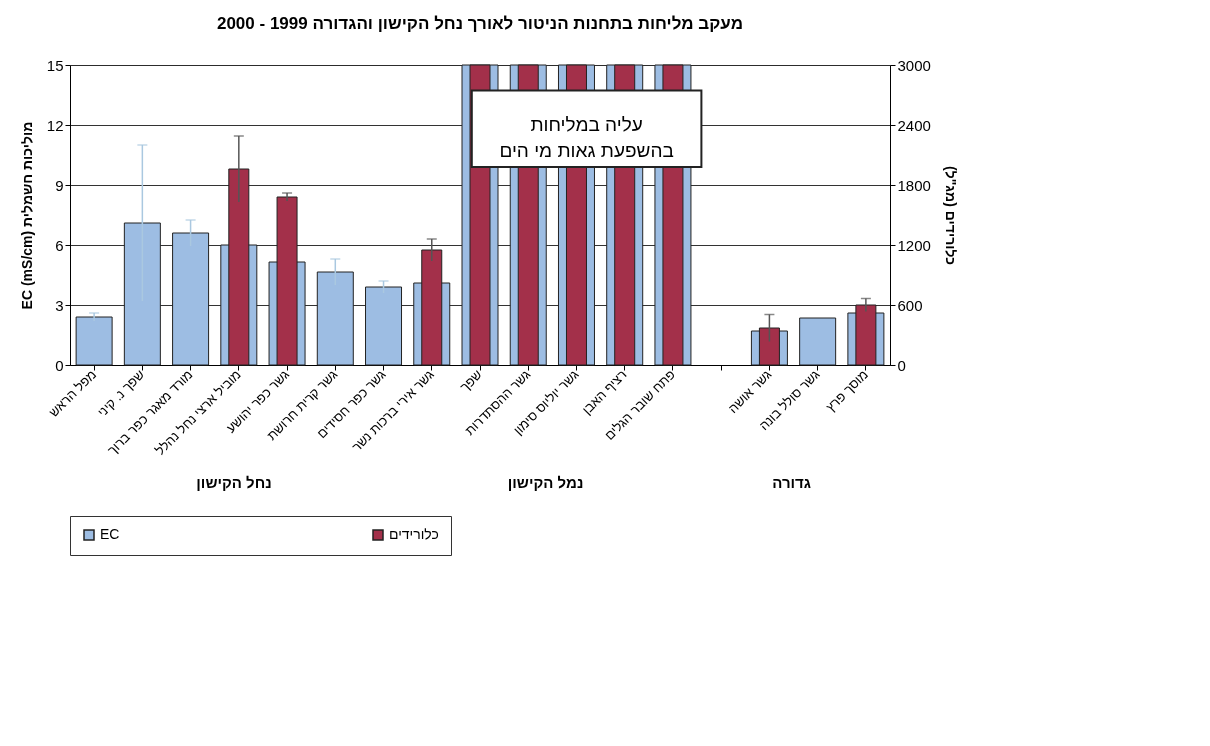 The height and width of the screenshot is (746, 1210). I want to click on text: נמל הקישון, so click(545, 482).